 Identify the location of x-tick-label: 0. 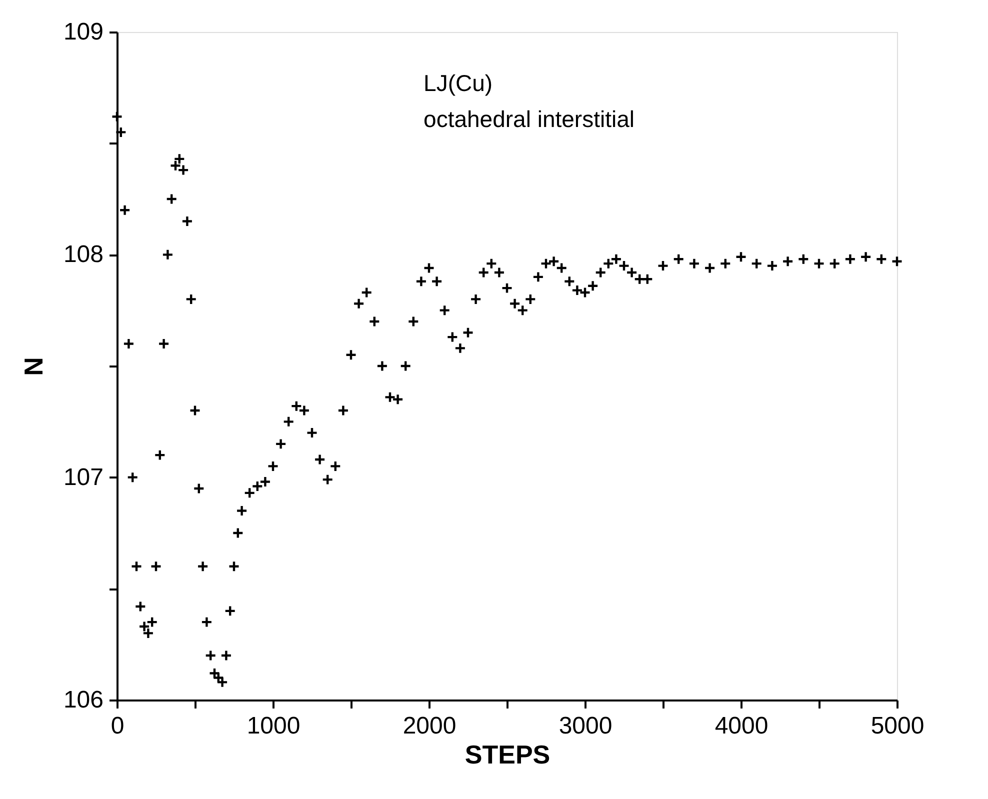
(117, 726).